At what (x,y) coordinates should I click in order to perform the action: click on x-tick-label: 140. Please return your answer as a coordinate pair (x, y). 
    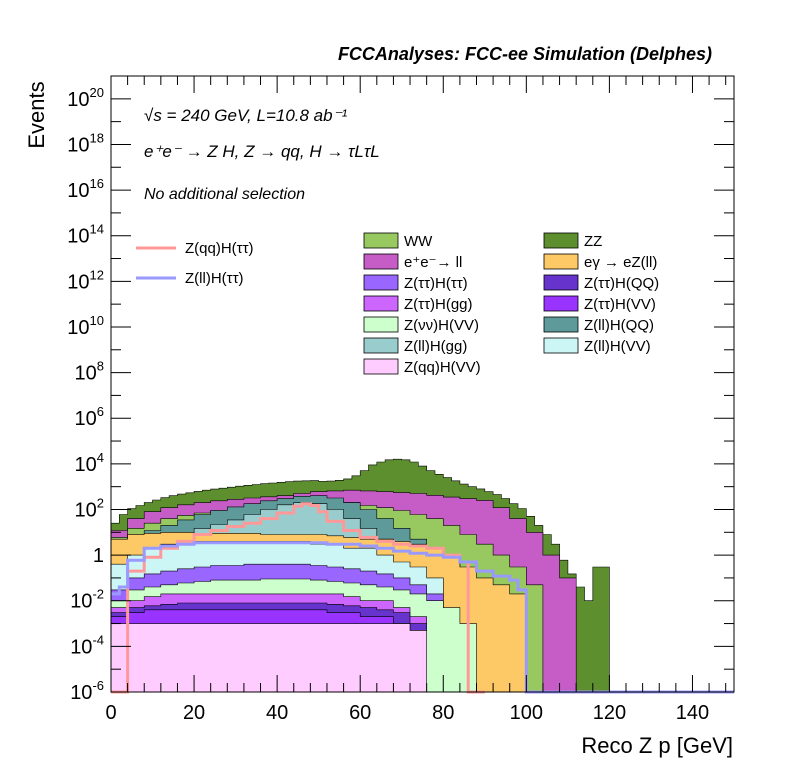
    Looking at the image, I should click on (692, 713).